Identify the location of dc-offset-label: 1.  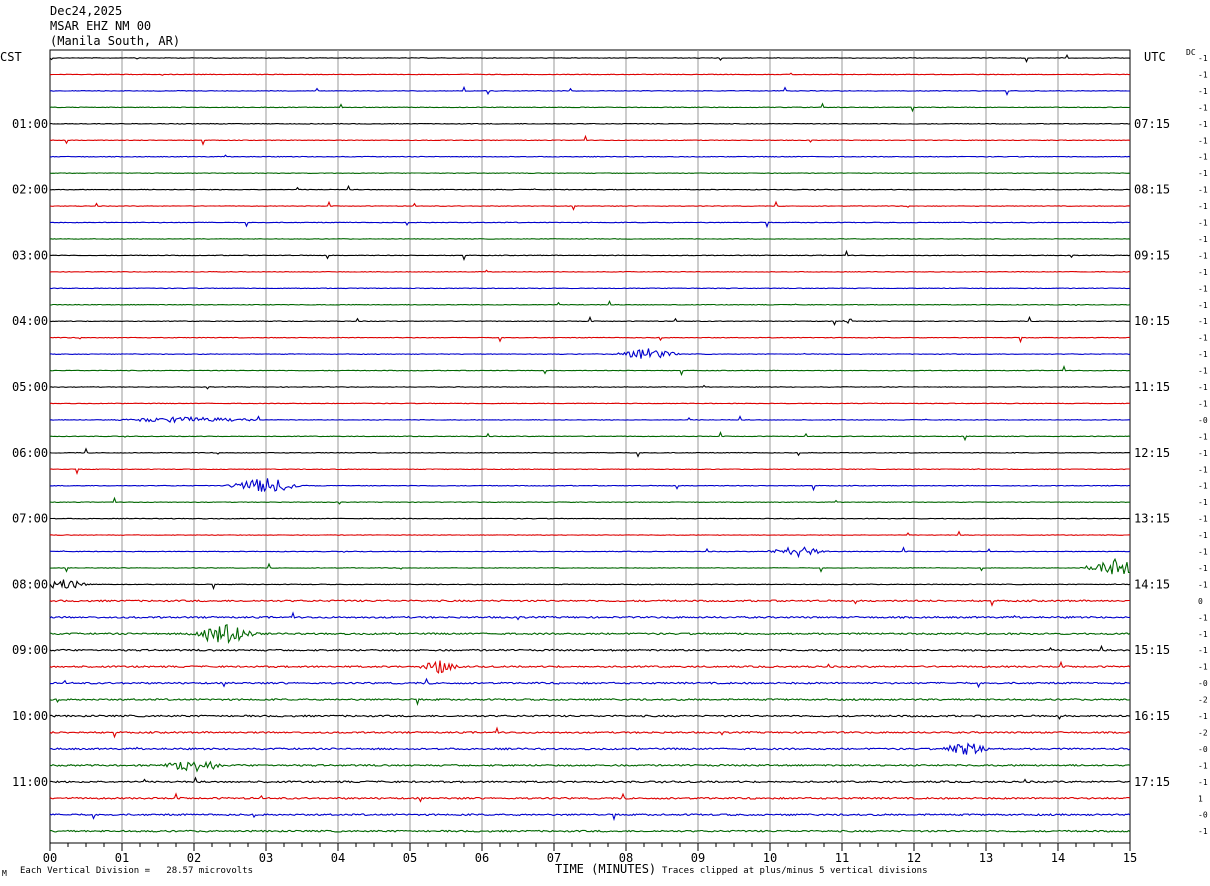
(1200, 798).